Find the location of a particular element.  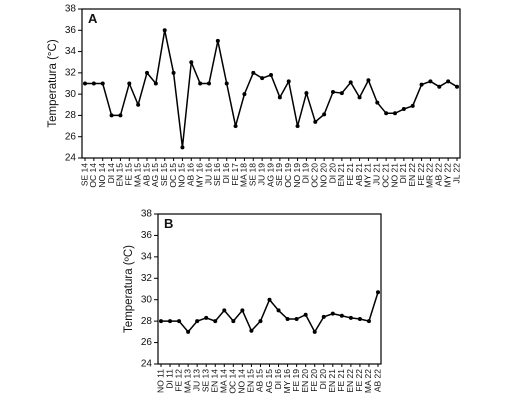

x-tick-label: FE 15 is located at coordinates (129, 174).